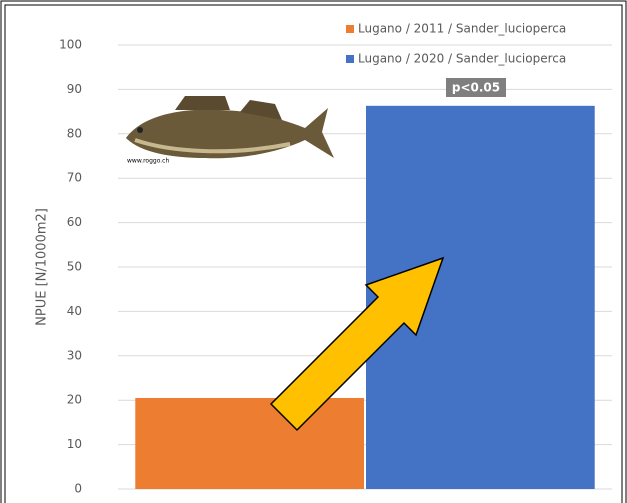 The width and height of the screenshot is (627, 503). I want to click on bar, so click(249, 443).